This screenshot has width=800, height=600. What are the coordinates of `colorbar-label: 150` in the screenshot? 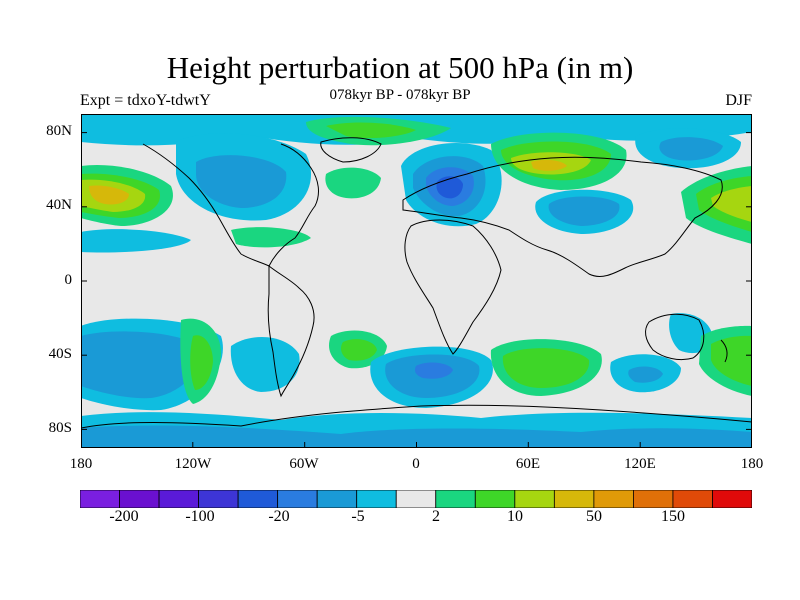 It's located at (673, 516).